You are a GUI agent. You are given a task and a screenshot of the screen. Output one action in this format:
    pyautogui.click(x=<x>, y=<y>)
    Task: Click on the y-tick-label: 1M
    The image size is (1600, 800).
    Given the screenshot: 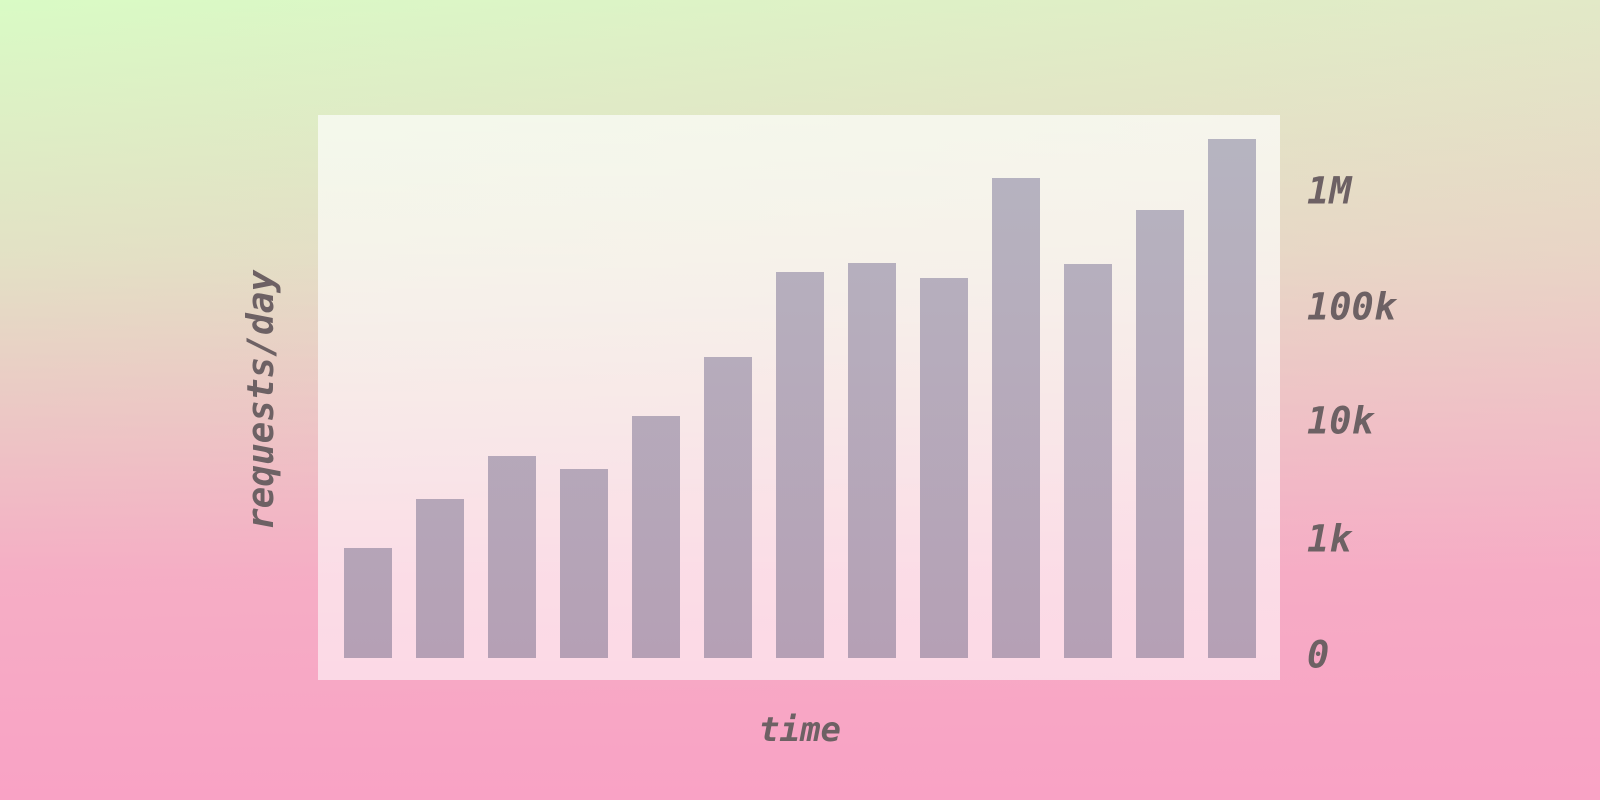 What is the action you would take?
    pyautogui.click(x=1329, y=191)
    